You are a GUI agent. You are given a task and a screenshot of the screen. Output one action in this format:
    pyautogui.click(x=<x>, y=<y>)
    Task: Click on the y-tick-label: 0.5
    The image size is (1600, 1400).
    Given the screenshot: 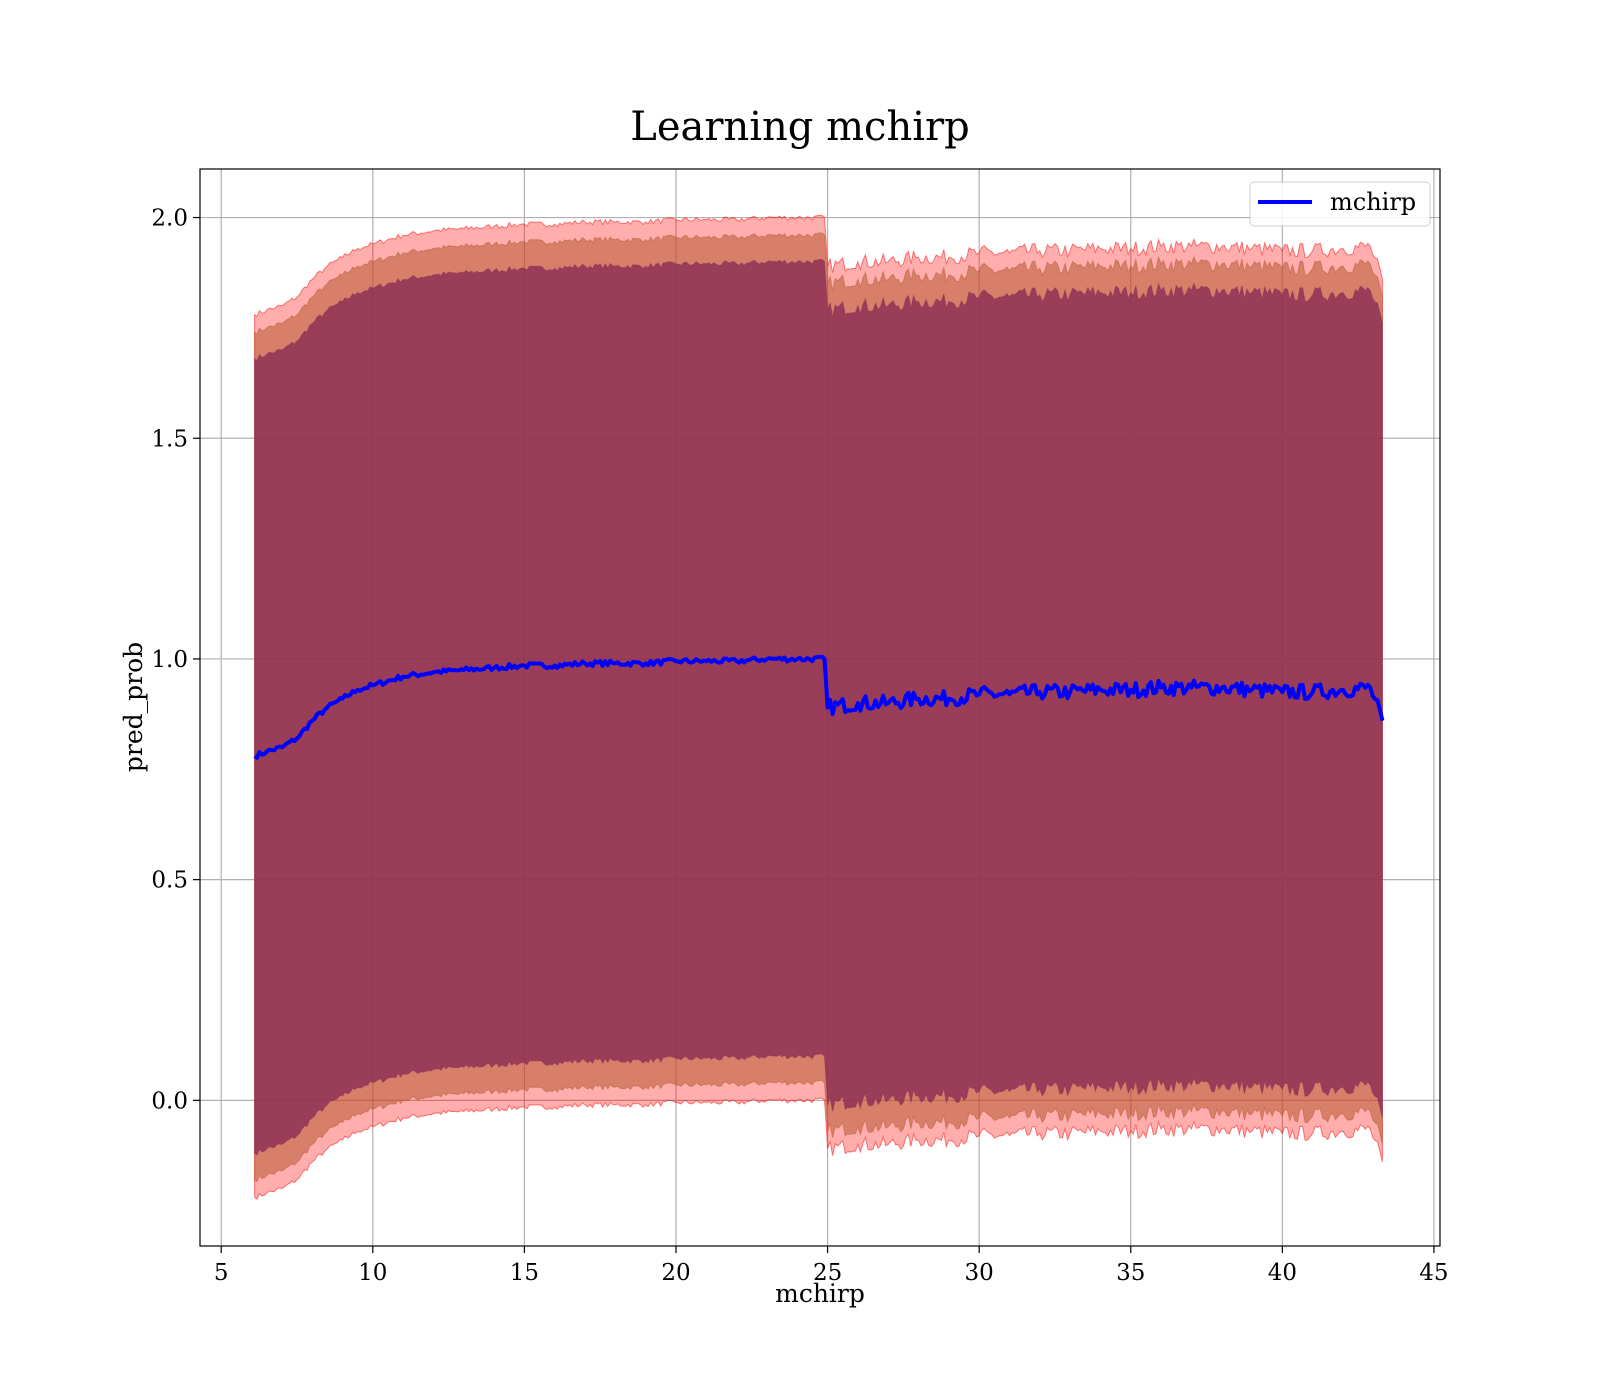 What is the action you would take?
    pyautogui.click(x=169, y=881)
    